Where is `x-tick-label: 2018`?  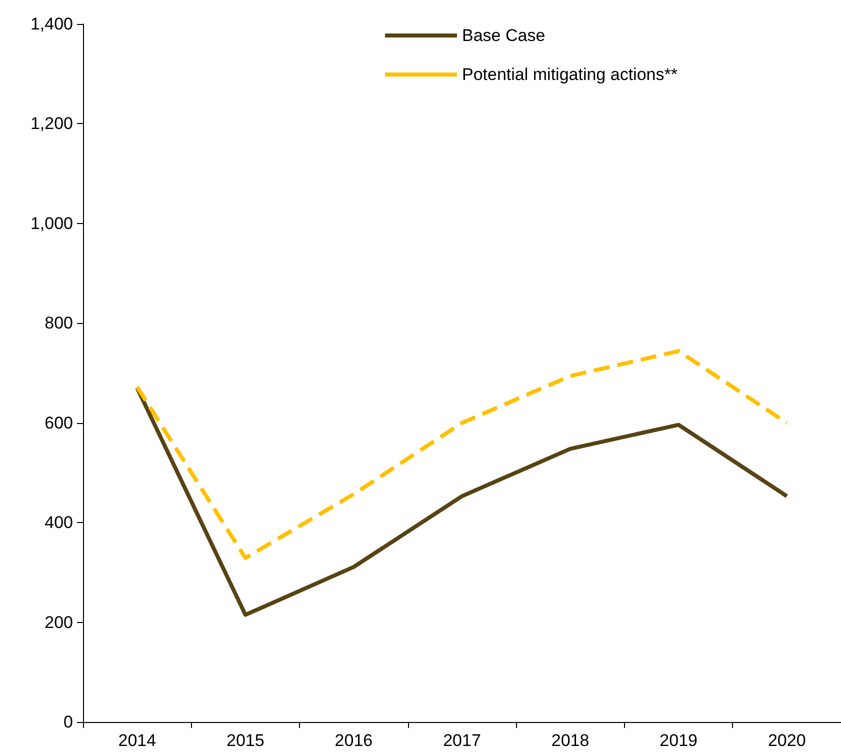
x-tick-label: 2018 is located at coordinates (570, 740).